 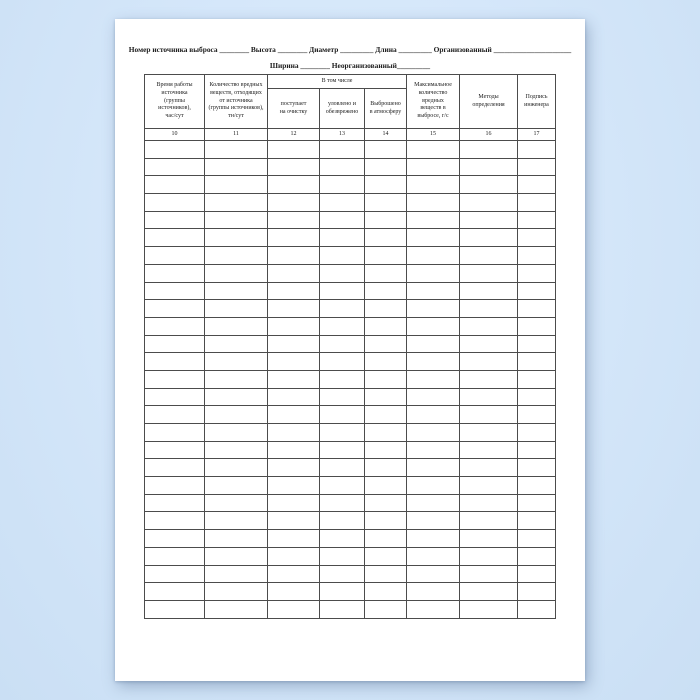 I want to click on column-number: 15, so click(x=433, y=134).